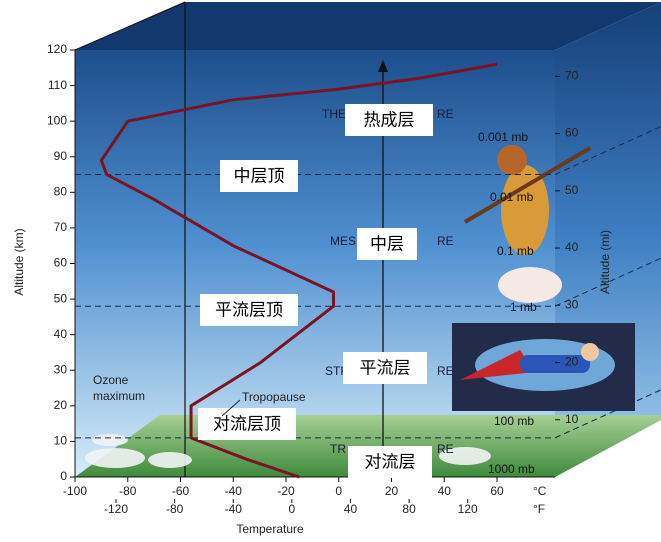 The image size is (661, 542). I want to click on layer-name-fragment: THE, so click(334, 114).